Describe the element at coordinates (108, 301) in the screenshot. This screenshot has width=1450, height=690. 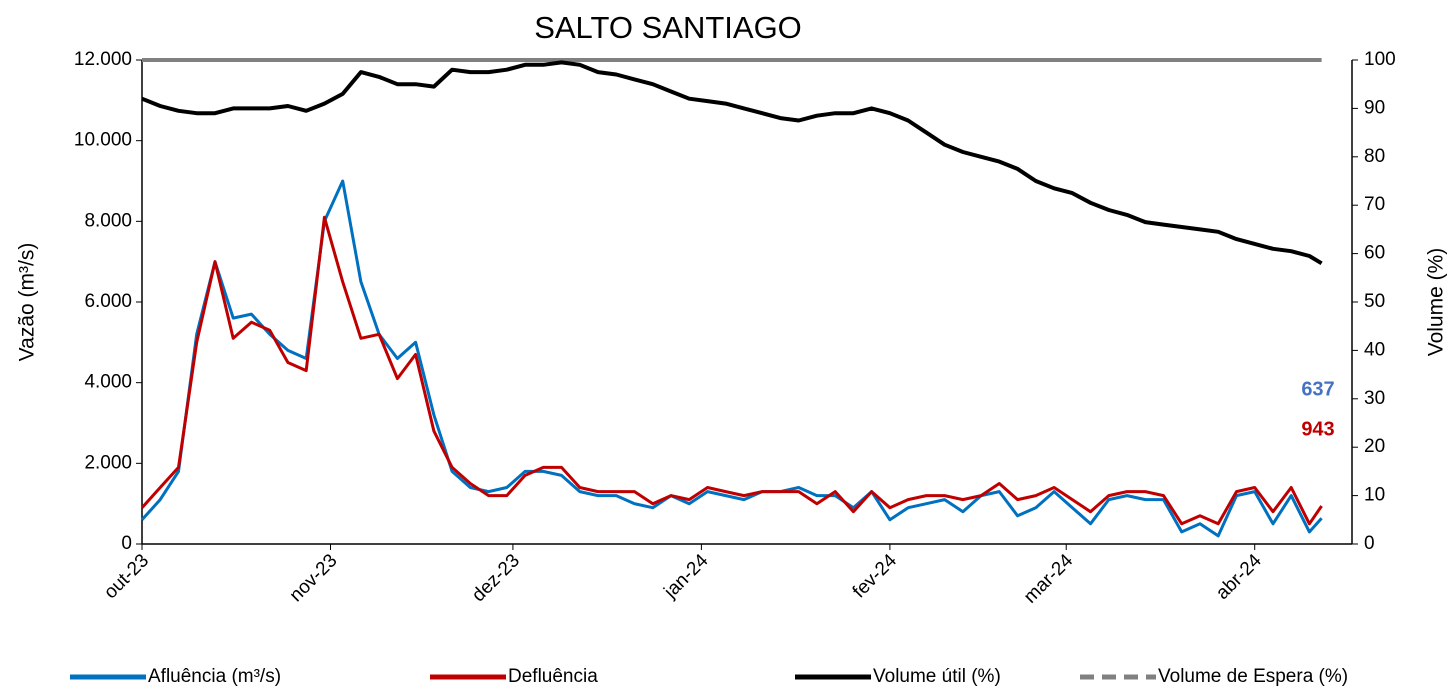
I see `y-tick-label: 6.000` at that location.